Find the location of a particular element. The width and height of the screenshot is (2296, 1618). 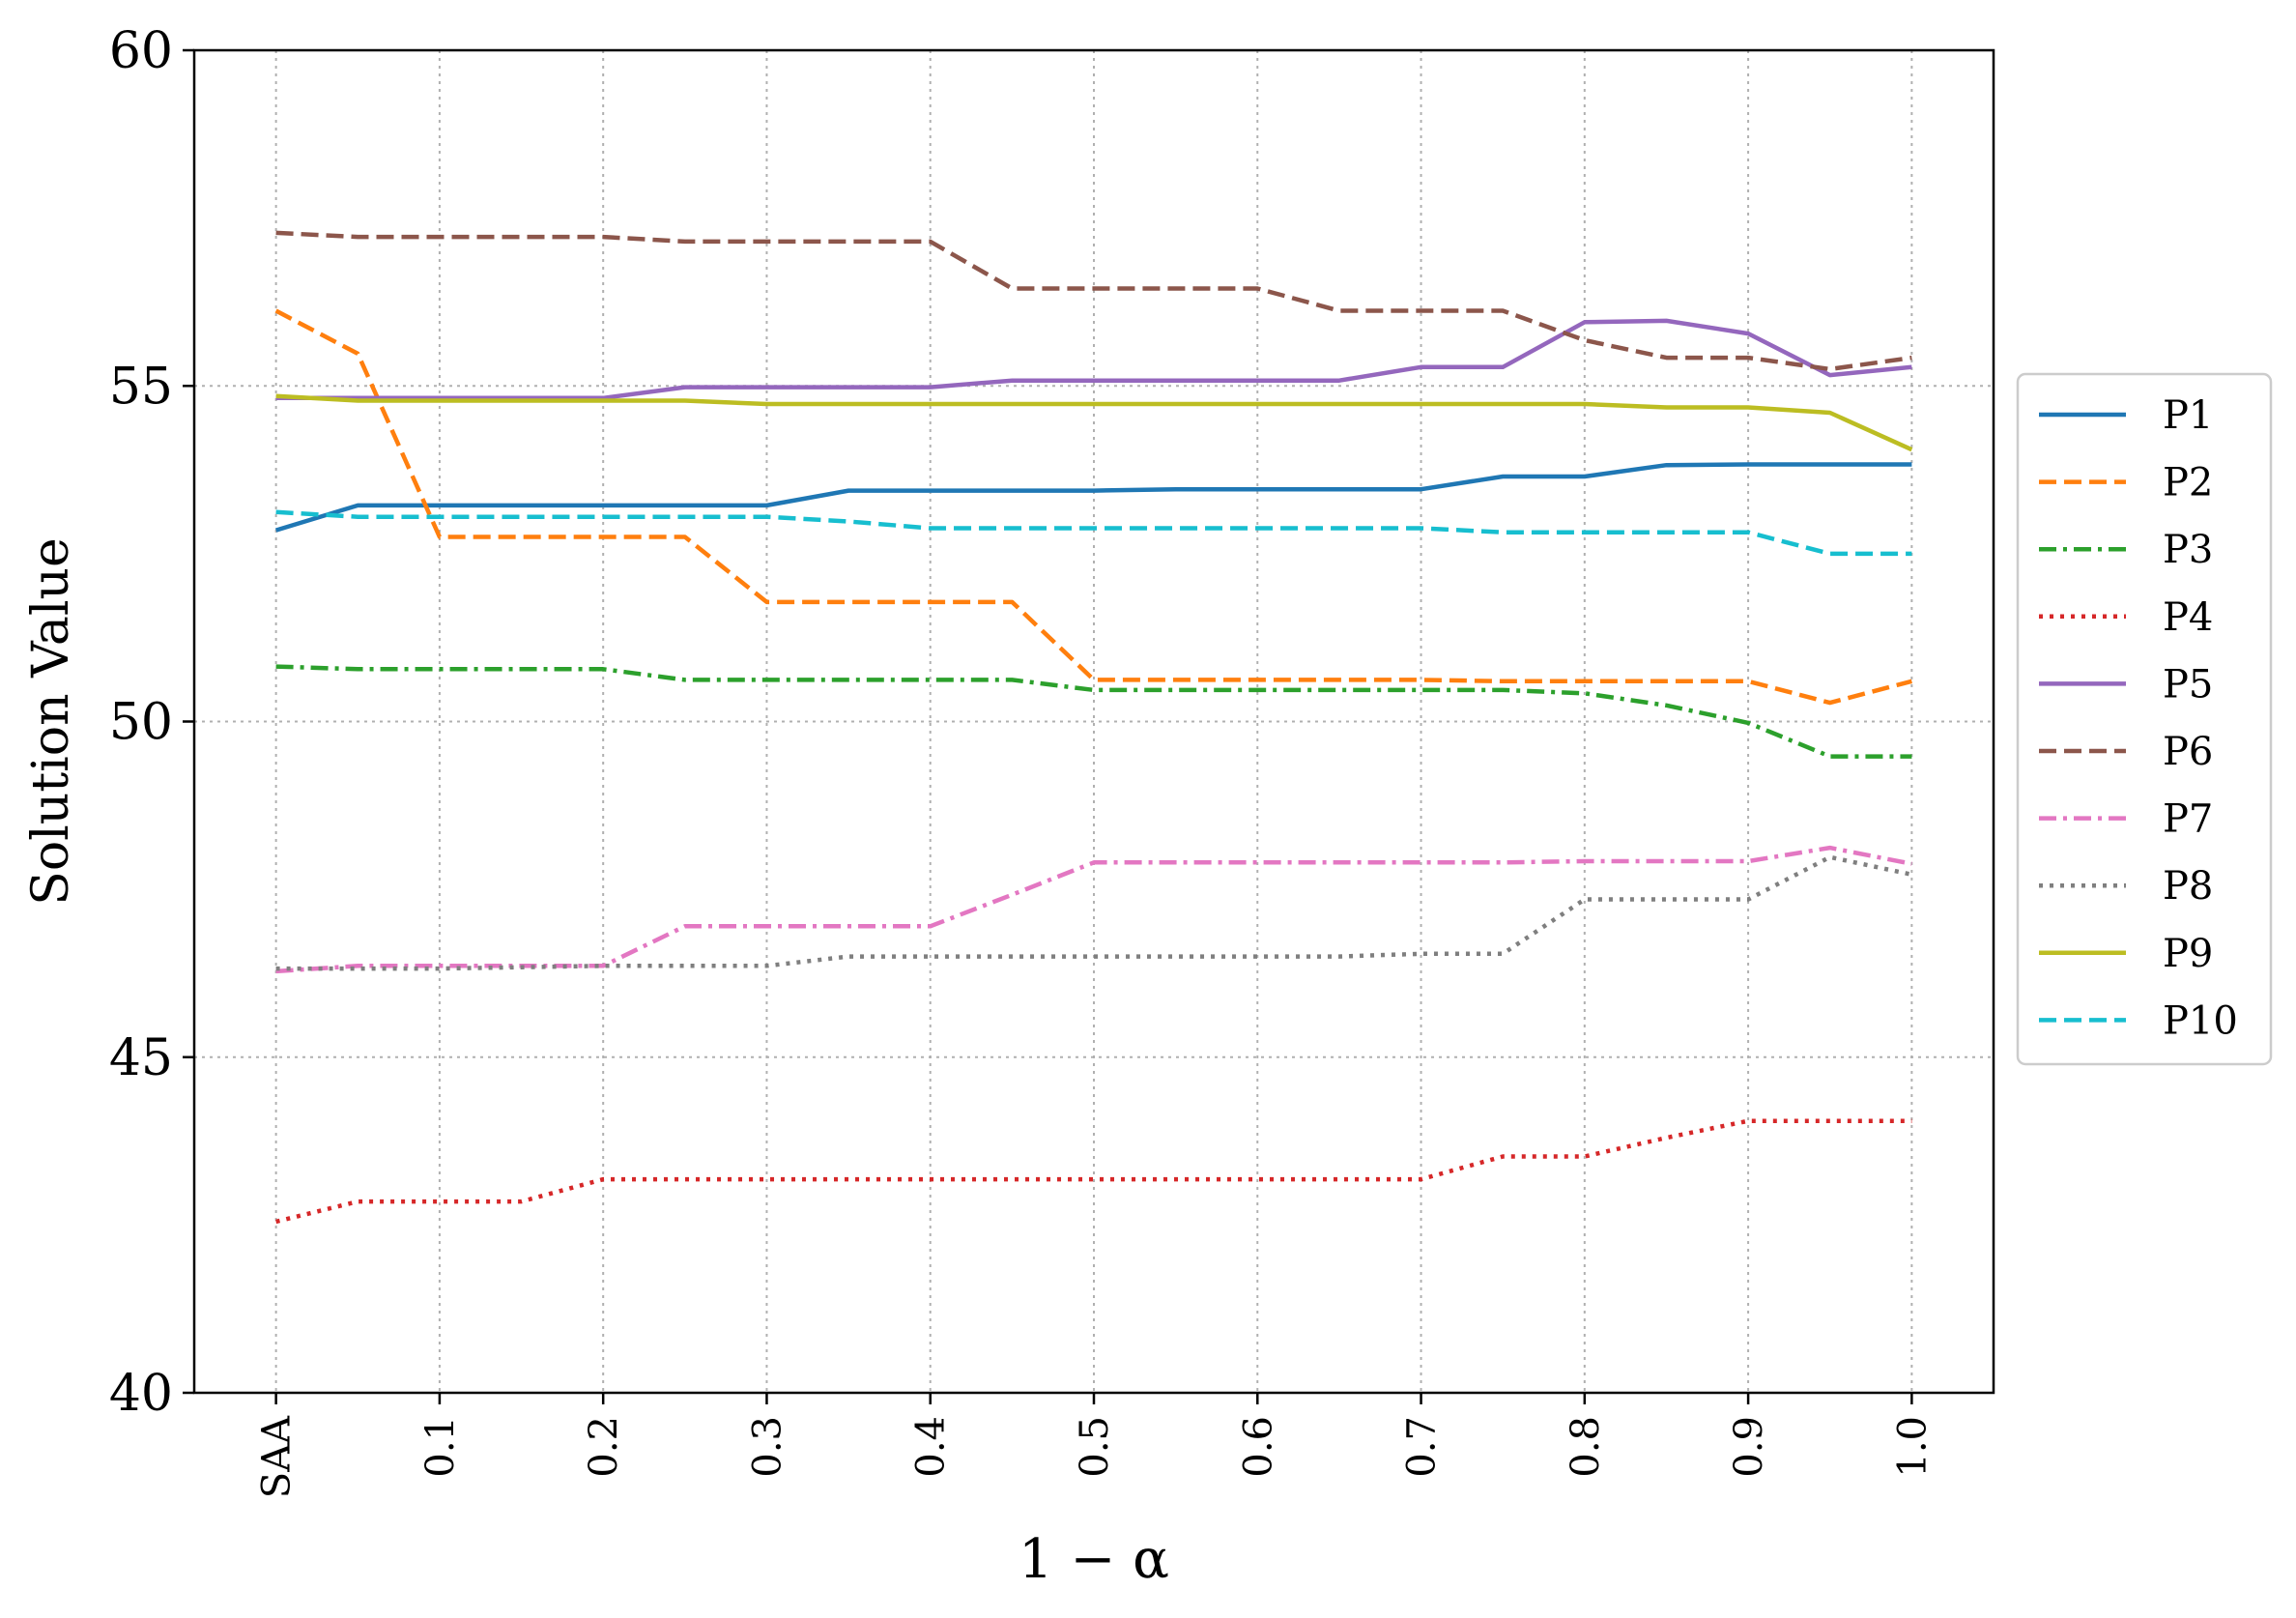

legend-label: P9 is located at coordinates (2188, 954).